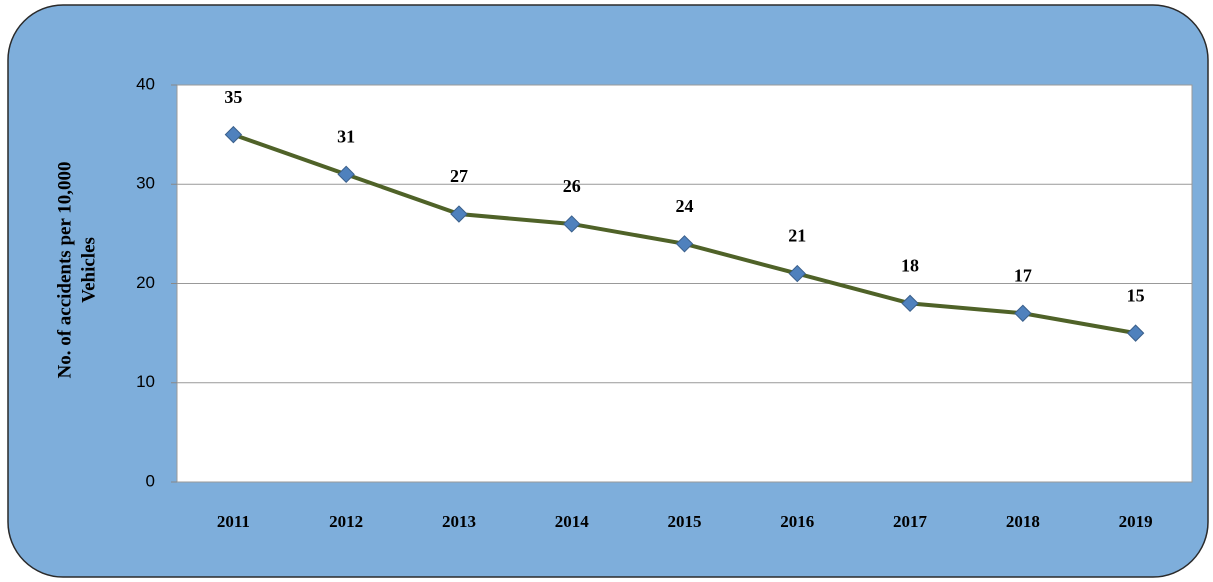 The height and width of the screenshot is (582, 1213). Describe the element at coordinates (1023, 275) in the screenshot. I see `data-label: 17` at that location.